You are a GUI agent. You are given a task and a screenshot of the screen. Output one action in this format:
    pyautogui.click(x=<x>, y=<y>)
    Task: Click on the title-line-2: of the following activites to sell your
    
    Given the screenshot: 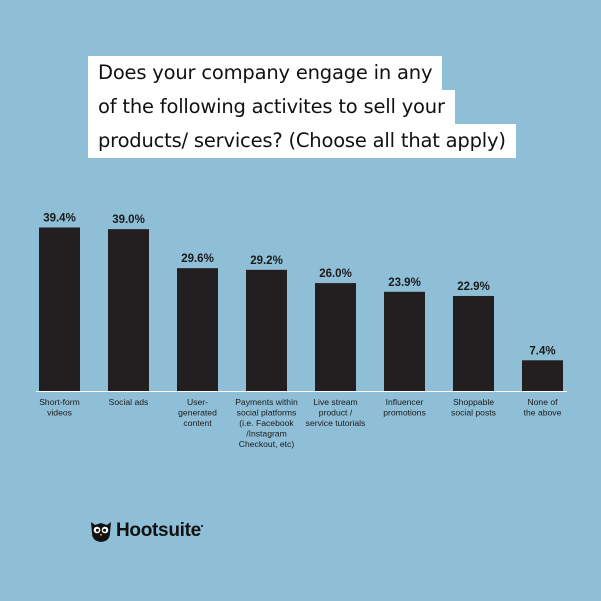 What is the action you would take?
    pyautogui.click(x=271, y=107)
    